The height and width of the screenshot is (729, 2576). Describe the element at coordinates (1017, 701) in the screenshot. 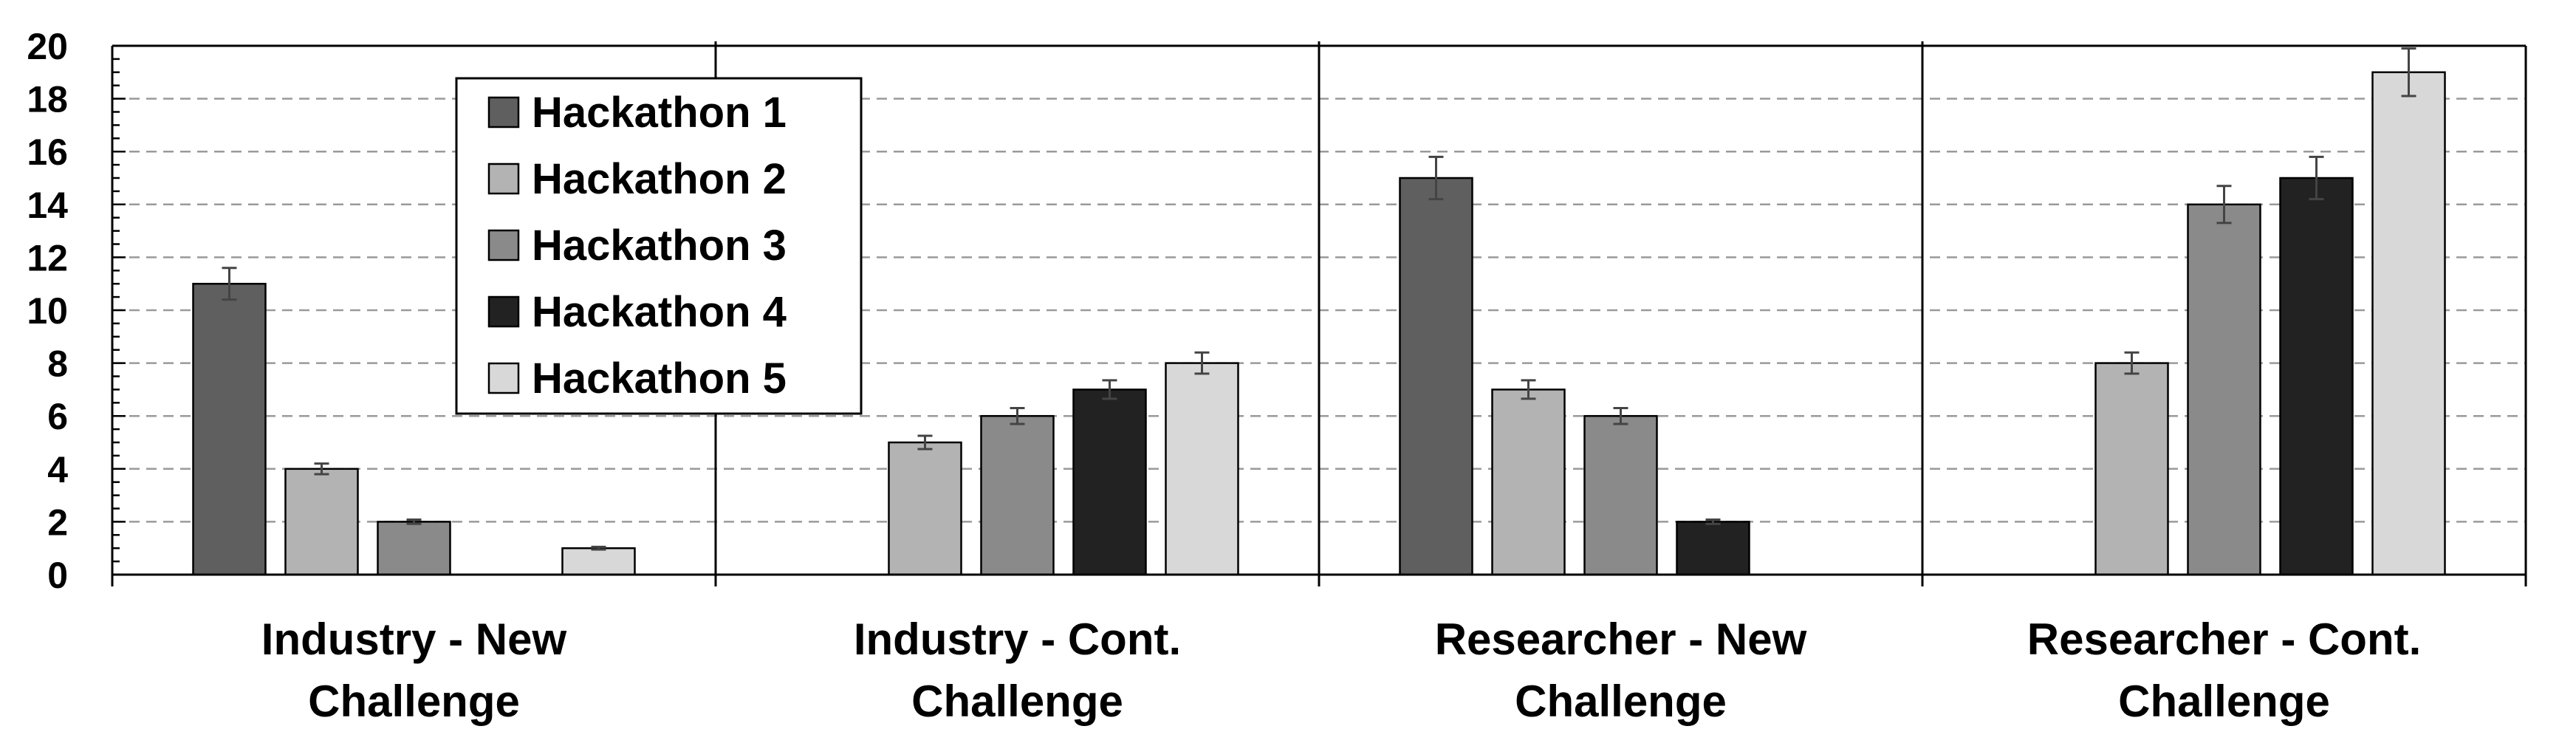

I see `category-label-2-line-2: Challenge` at that location.